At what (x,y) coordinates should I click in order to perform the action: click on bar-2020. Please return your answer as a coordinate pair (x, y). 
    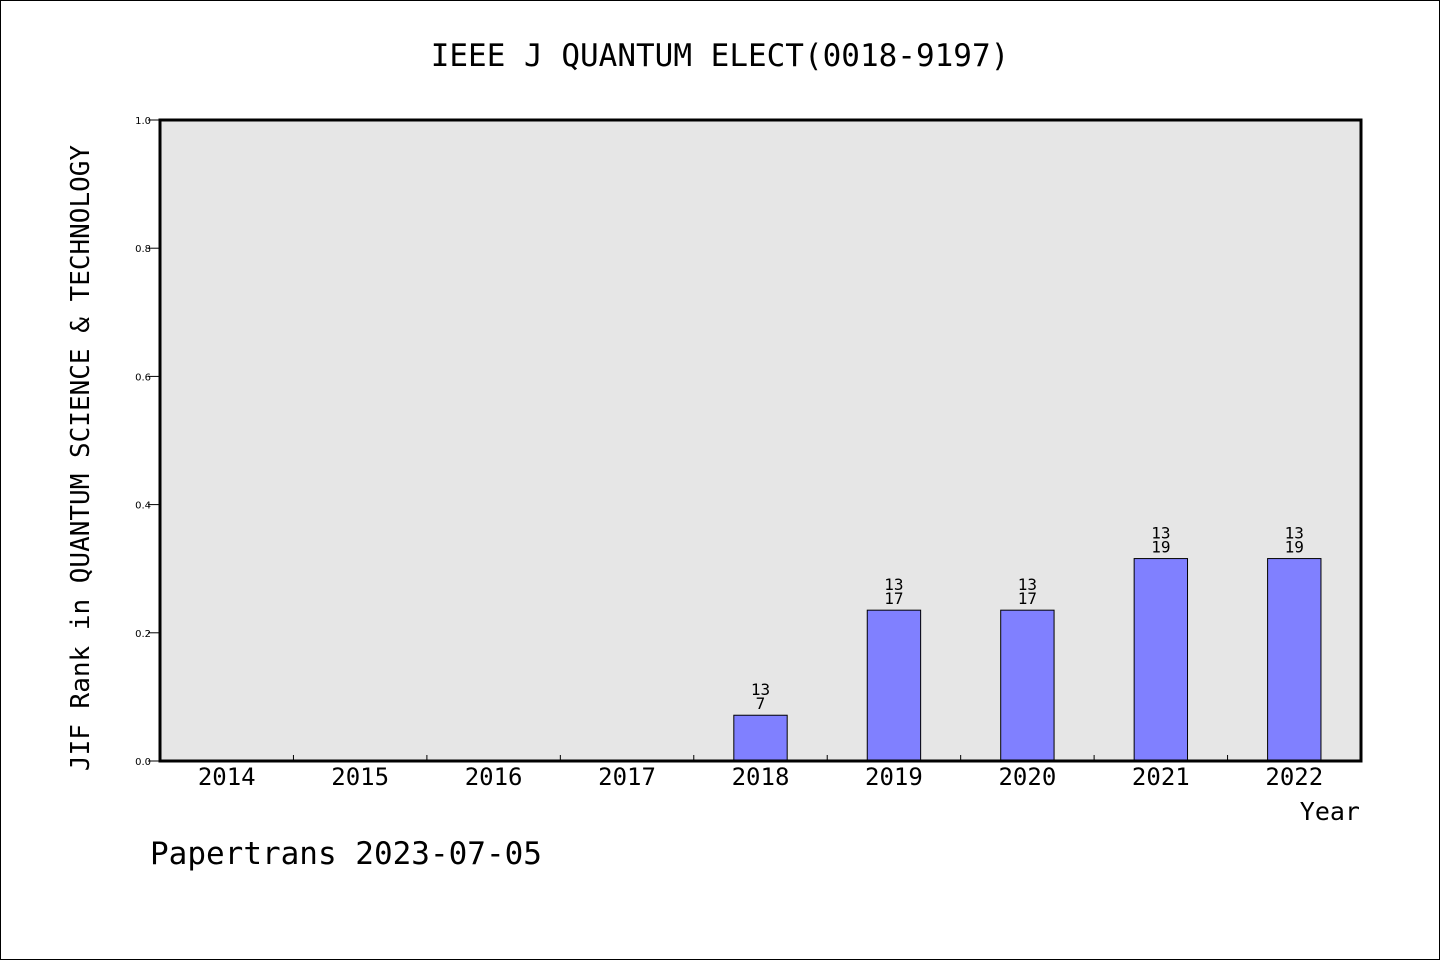
    Looking at the image, I should click on (1027, 685).